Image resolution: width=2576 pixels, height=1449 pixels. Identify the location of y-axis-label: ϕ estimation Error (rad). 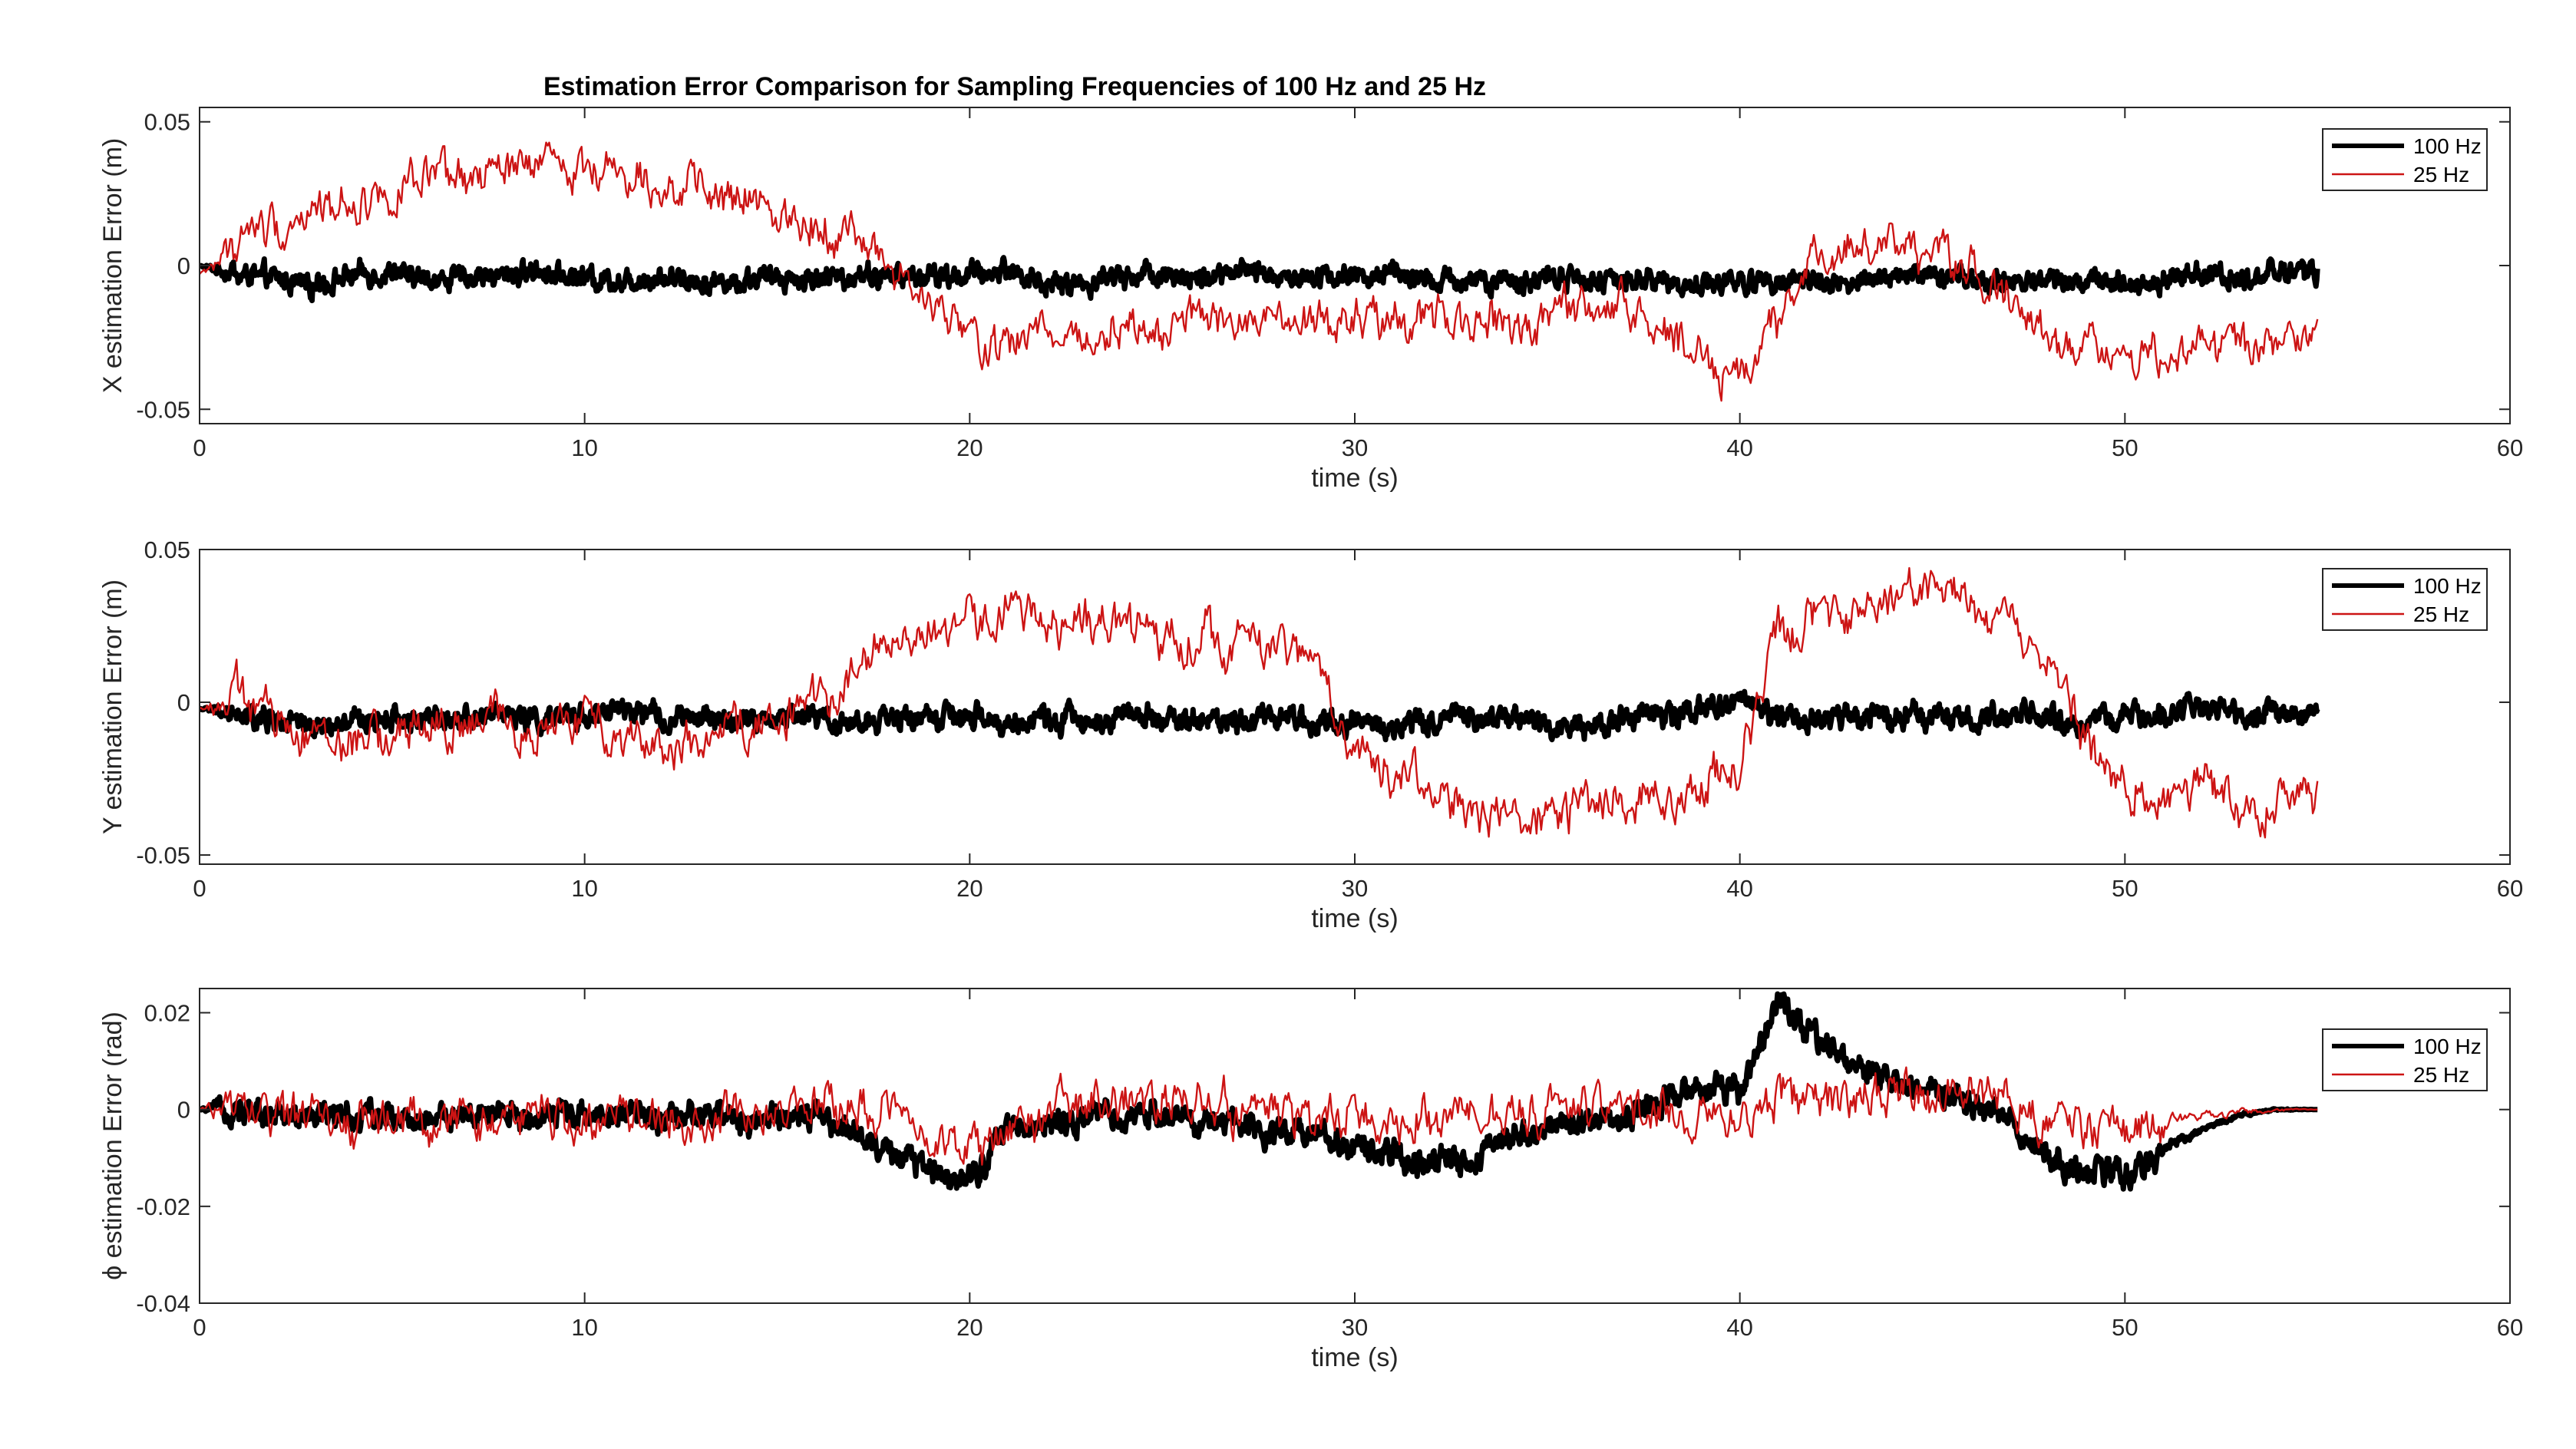
(112, 1146).